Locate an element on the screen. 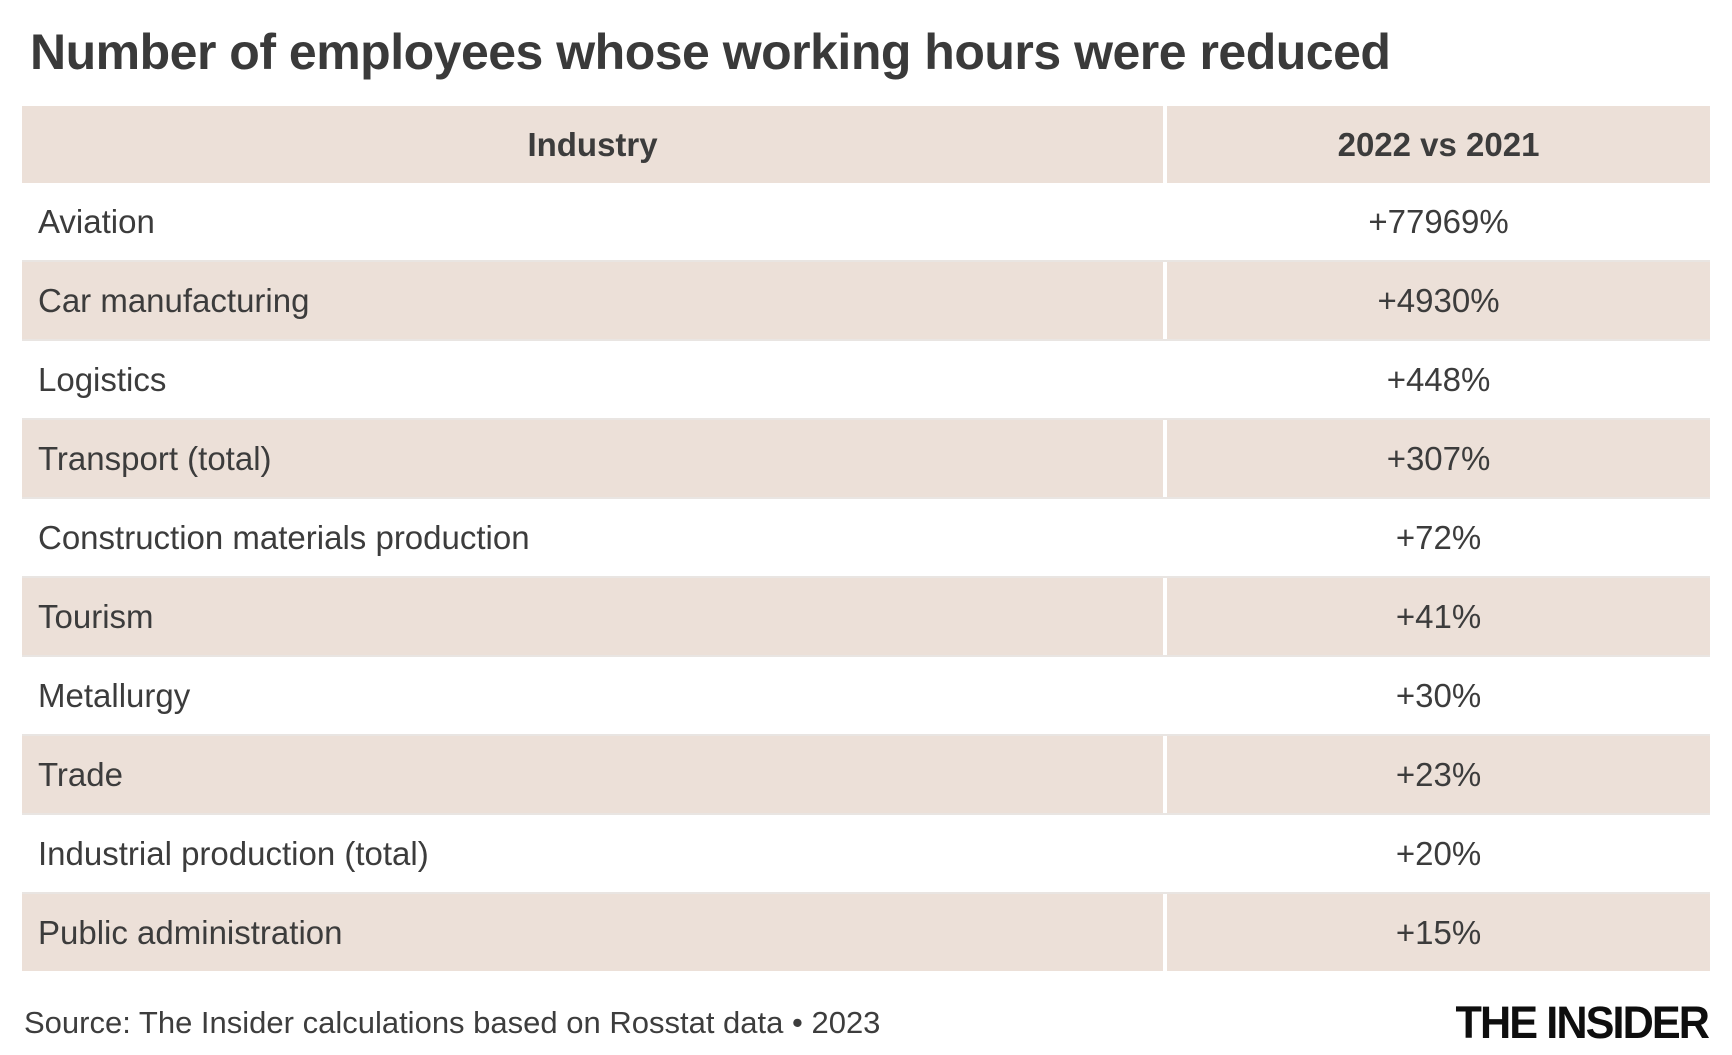 The width and height of the screenshot is (1732, 1055). industry-cell: Public administration is located at coordinates (593, 932).